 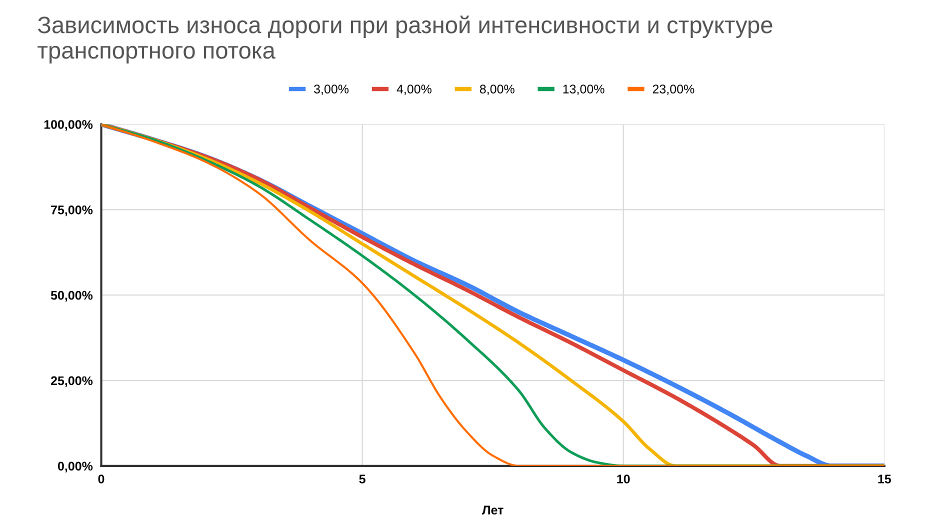 I want to click on chart-title: Зависимость износа дороги при разной интенсивности и структуре транспортного потока, so click(x=405, y=40).